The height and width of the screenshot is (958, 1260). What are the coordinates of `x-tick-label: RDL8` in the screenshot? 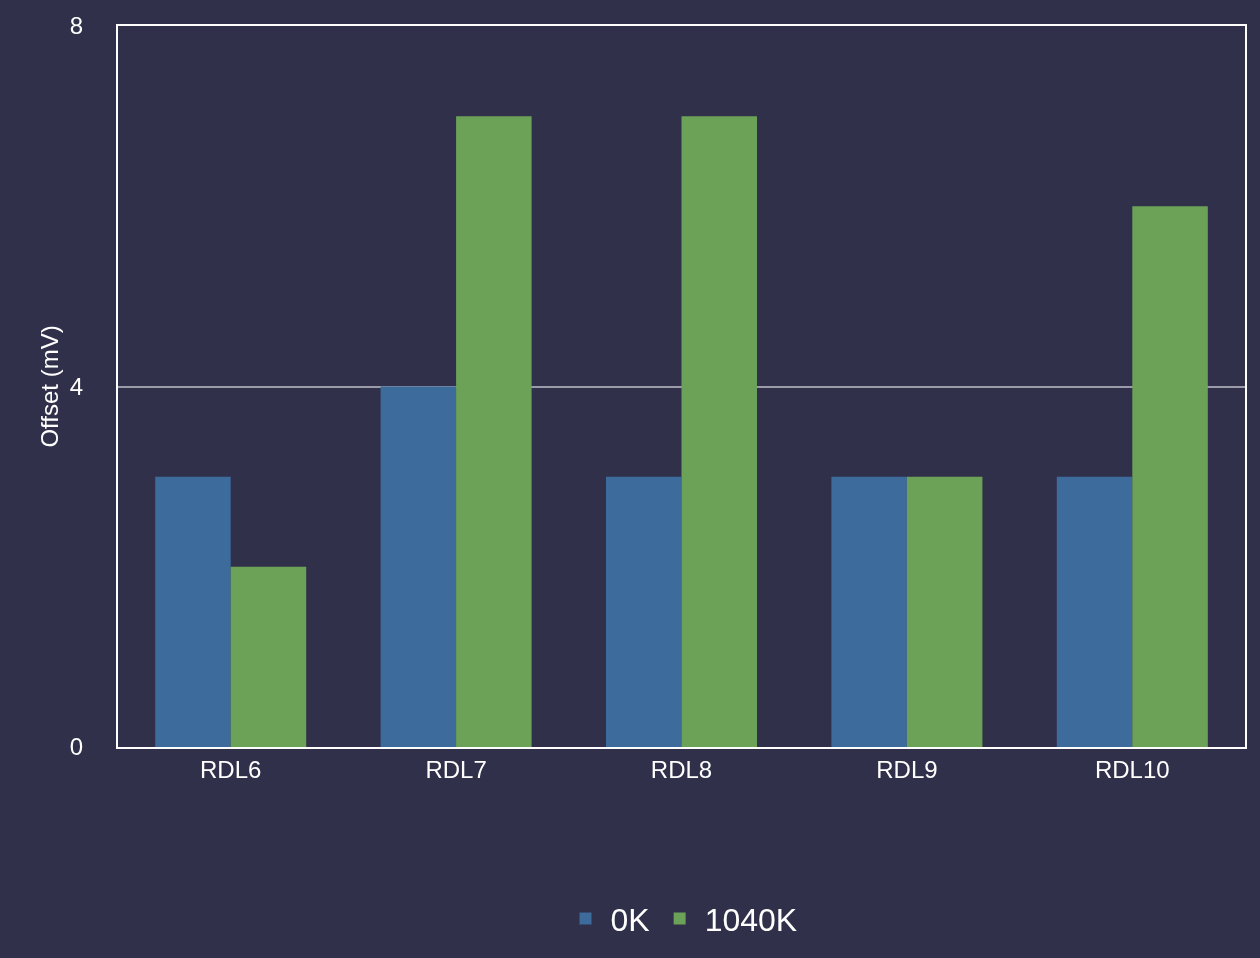 It's located at (681, 769).